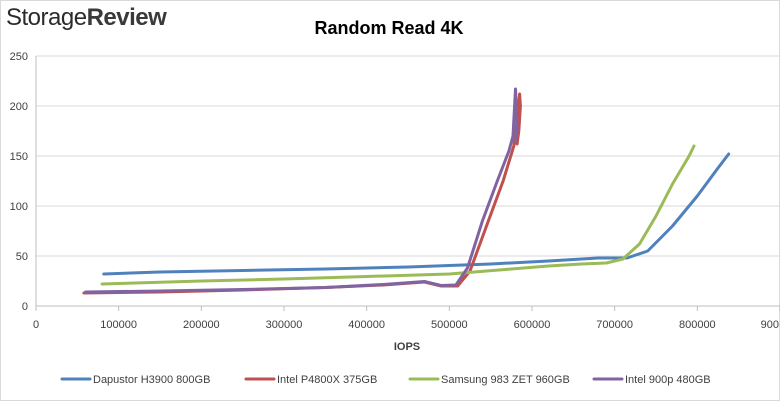 The width and height of the screenshot is (780, 401). Describe the element at coordinates (327, 380) in the screenshot. I see `legend-label-2: Intel P4800X 375GB` at that location.